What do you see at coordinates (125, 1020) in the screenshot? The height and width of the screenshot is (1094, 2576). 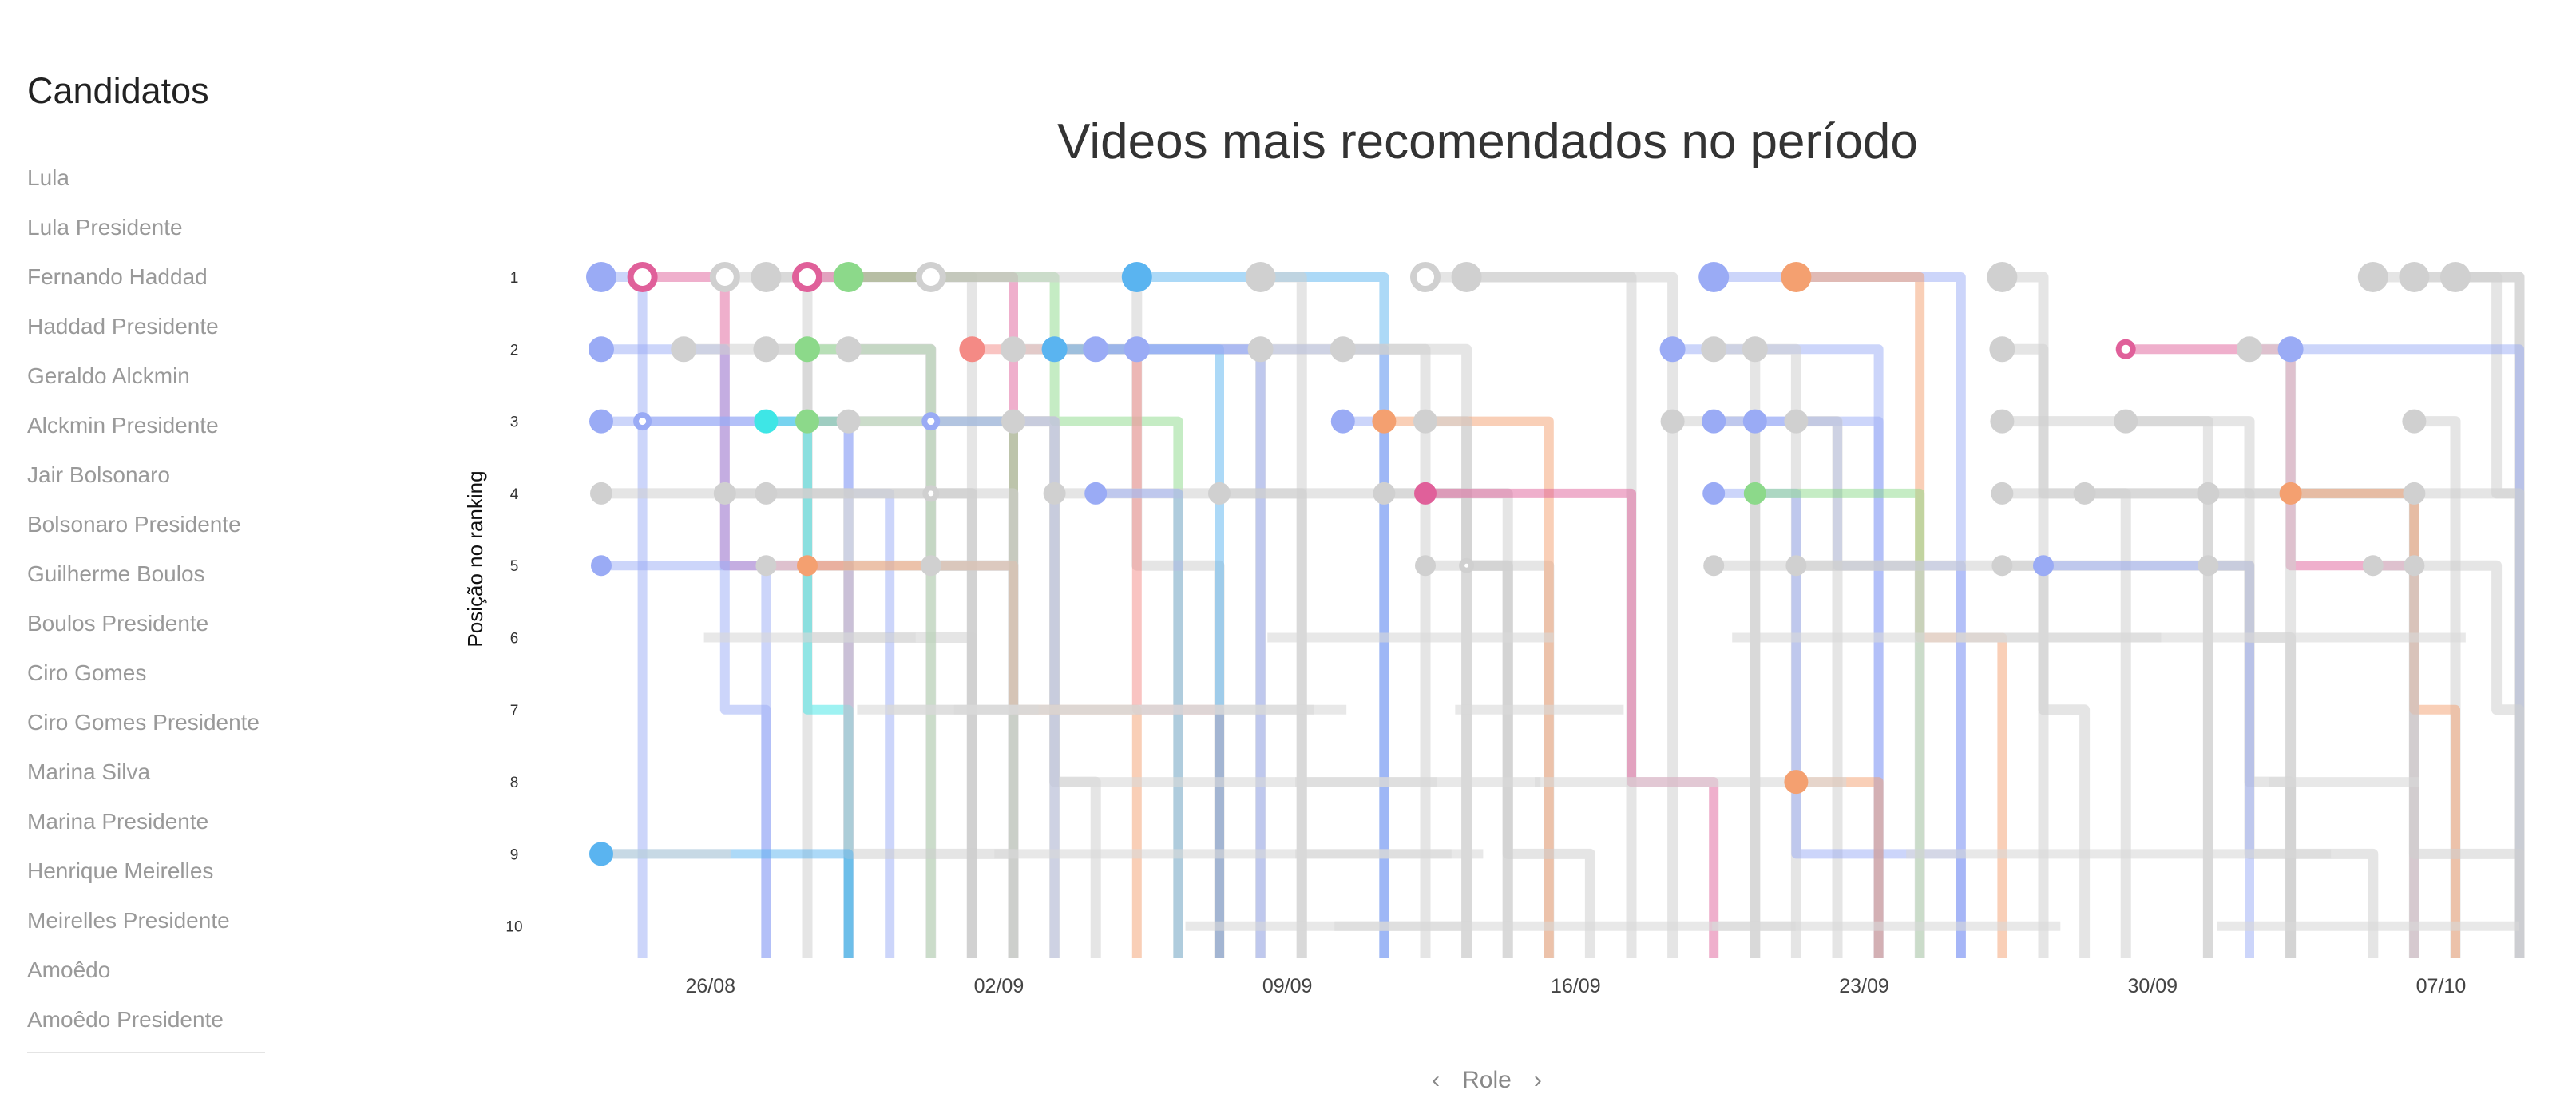 I see `candidate-item: Amoêdo Presidente` at bounding box center [125, 1020].